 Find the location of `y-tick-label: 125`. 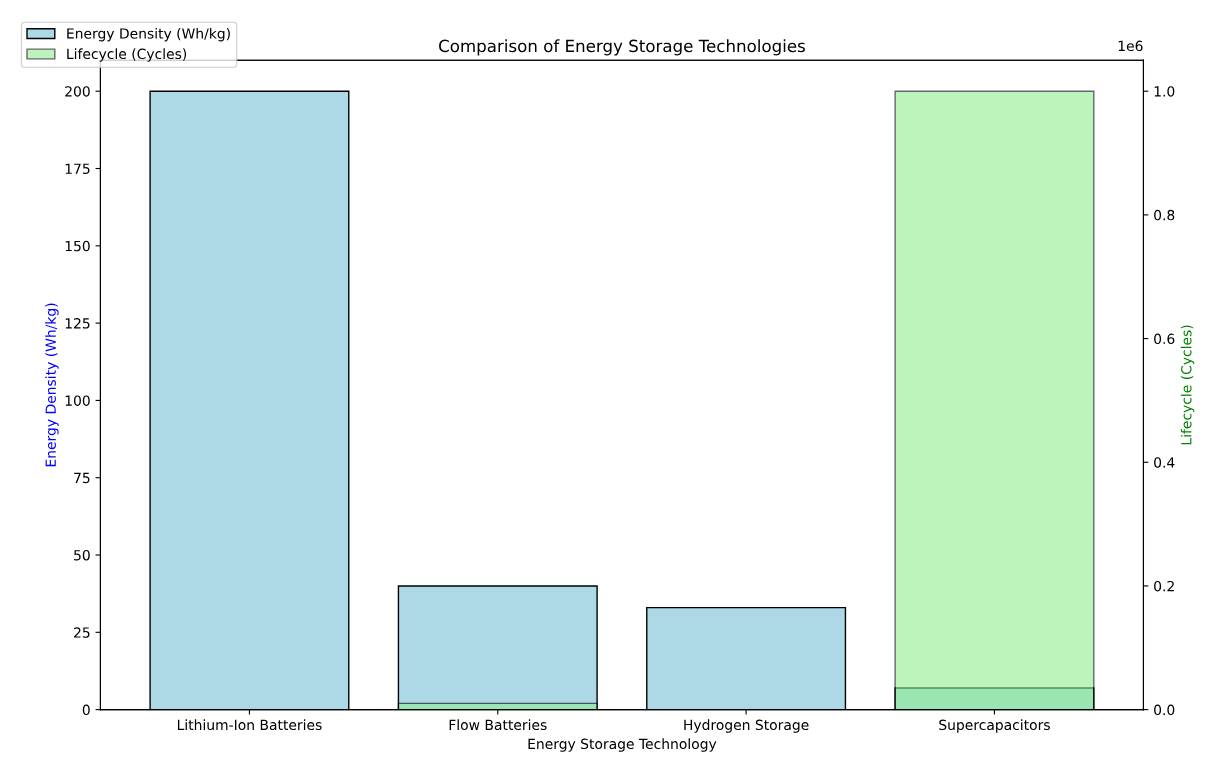

y-tick-label: 125 is located at coordinates (77, 323).